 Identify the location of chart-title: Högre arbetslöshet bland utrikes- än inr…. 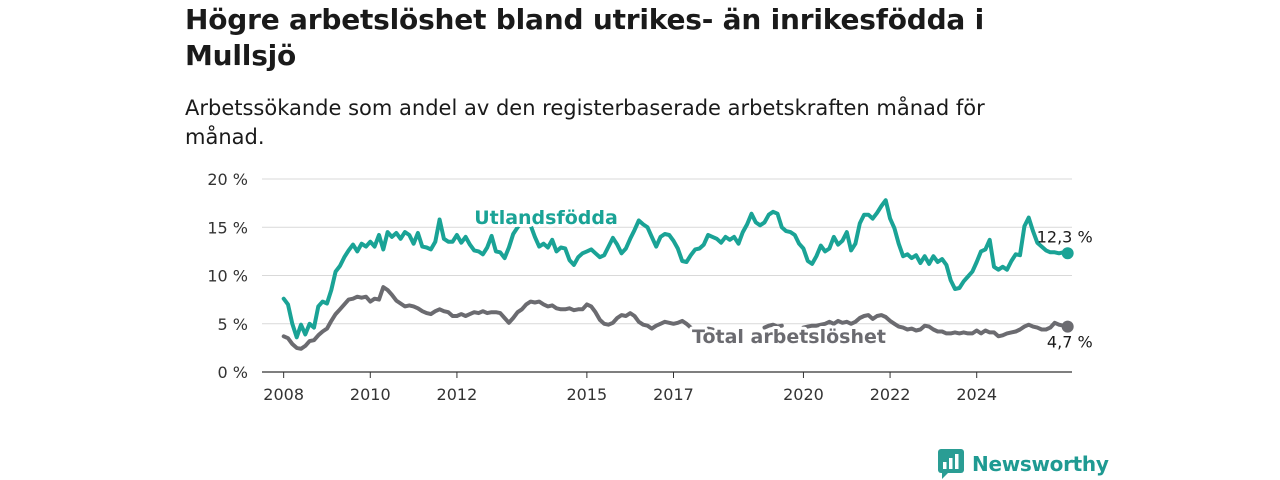
(585, 37).